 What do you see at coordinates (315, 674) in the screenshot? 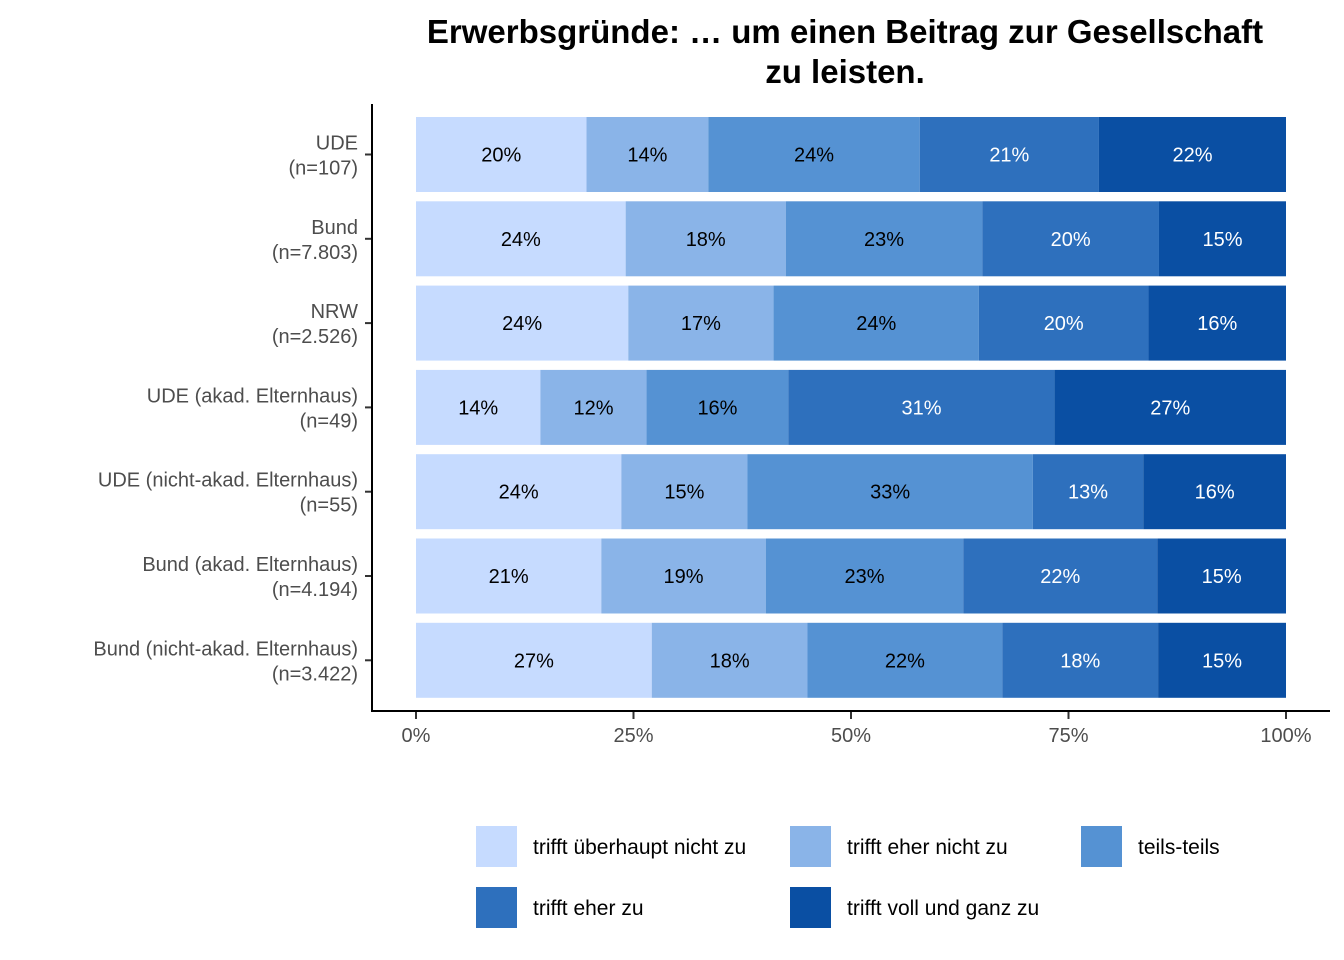
I see `y-tick-label-line: (n=3.422)` at bounding box center [315, 674].